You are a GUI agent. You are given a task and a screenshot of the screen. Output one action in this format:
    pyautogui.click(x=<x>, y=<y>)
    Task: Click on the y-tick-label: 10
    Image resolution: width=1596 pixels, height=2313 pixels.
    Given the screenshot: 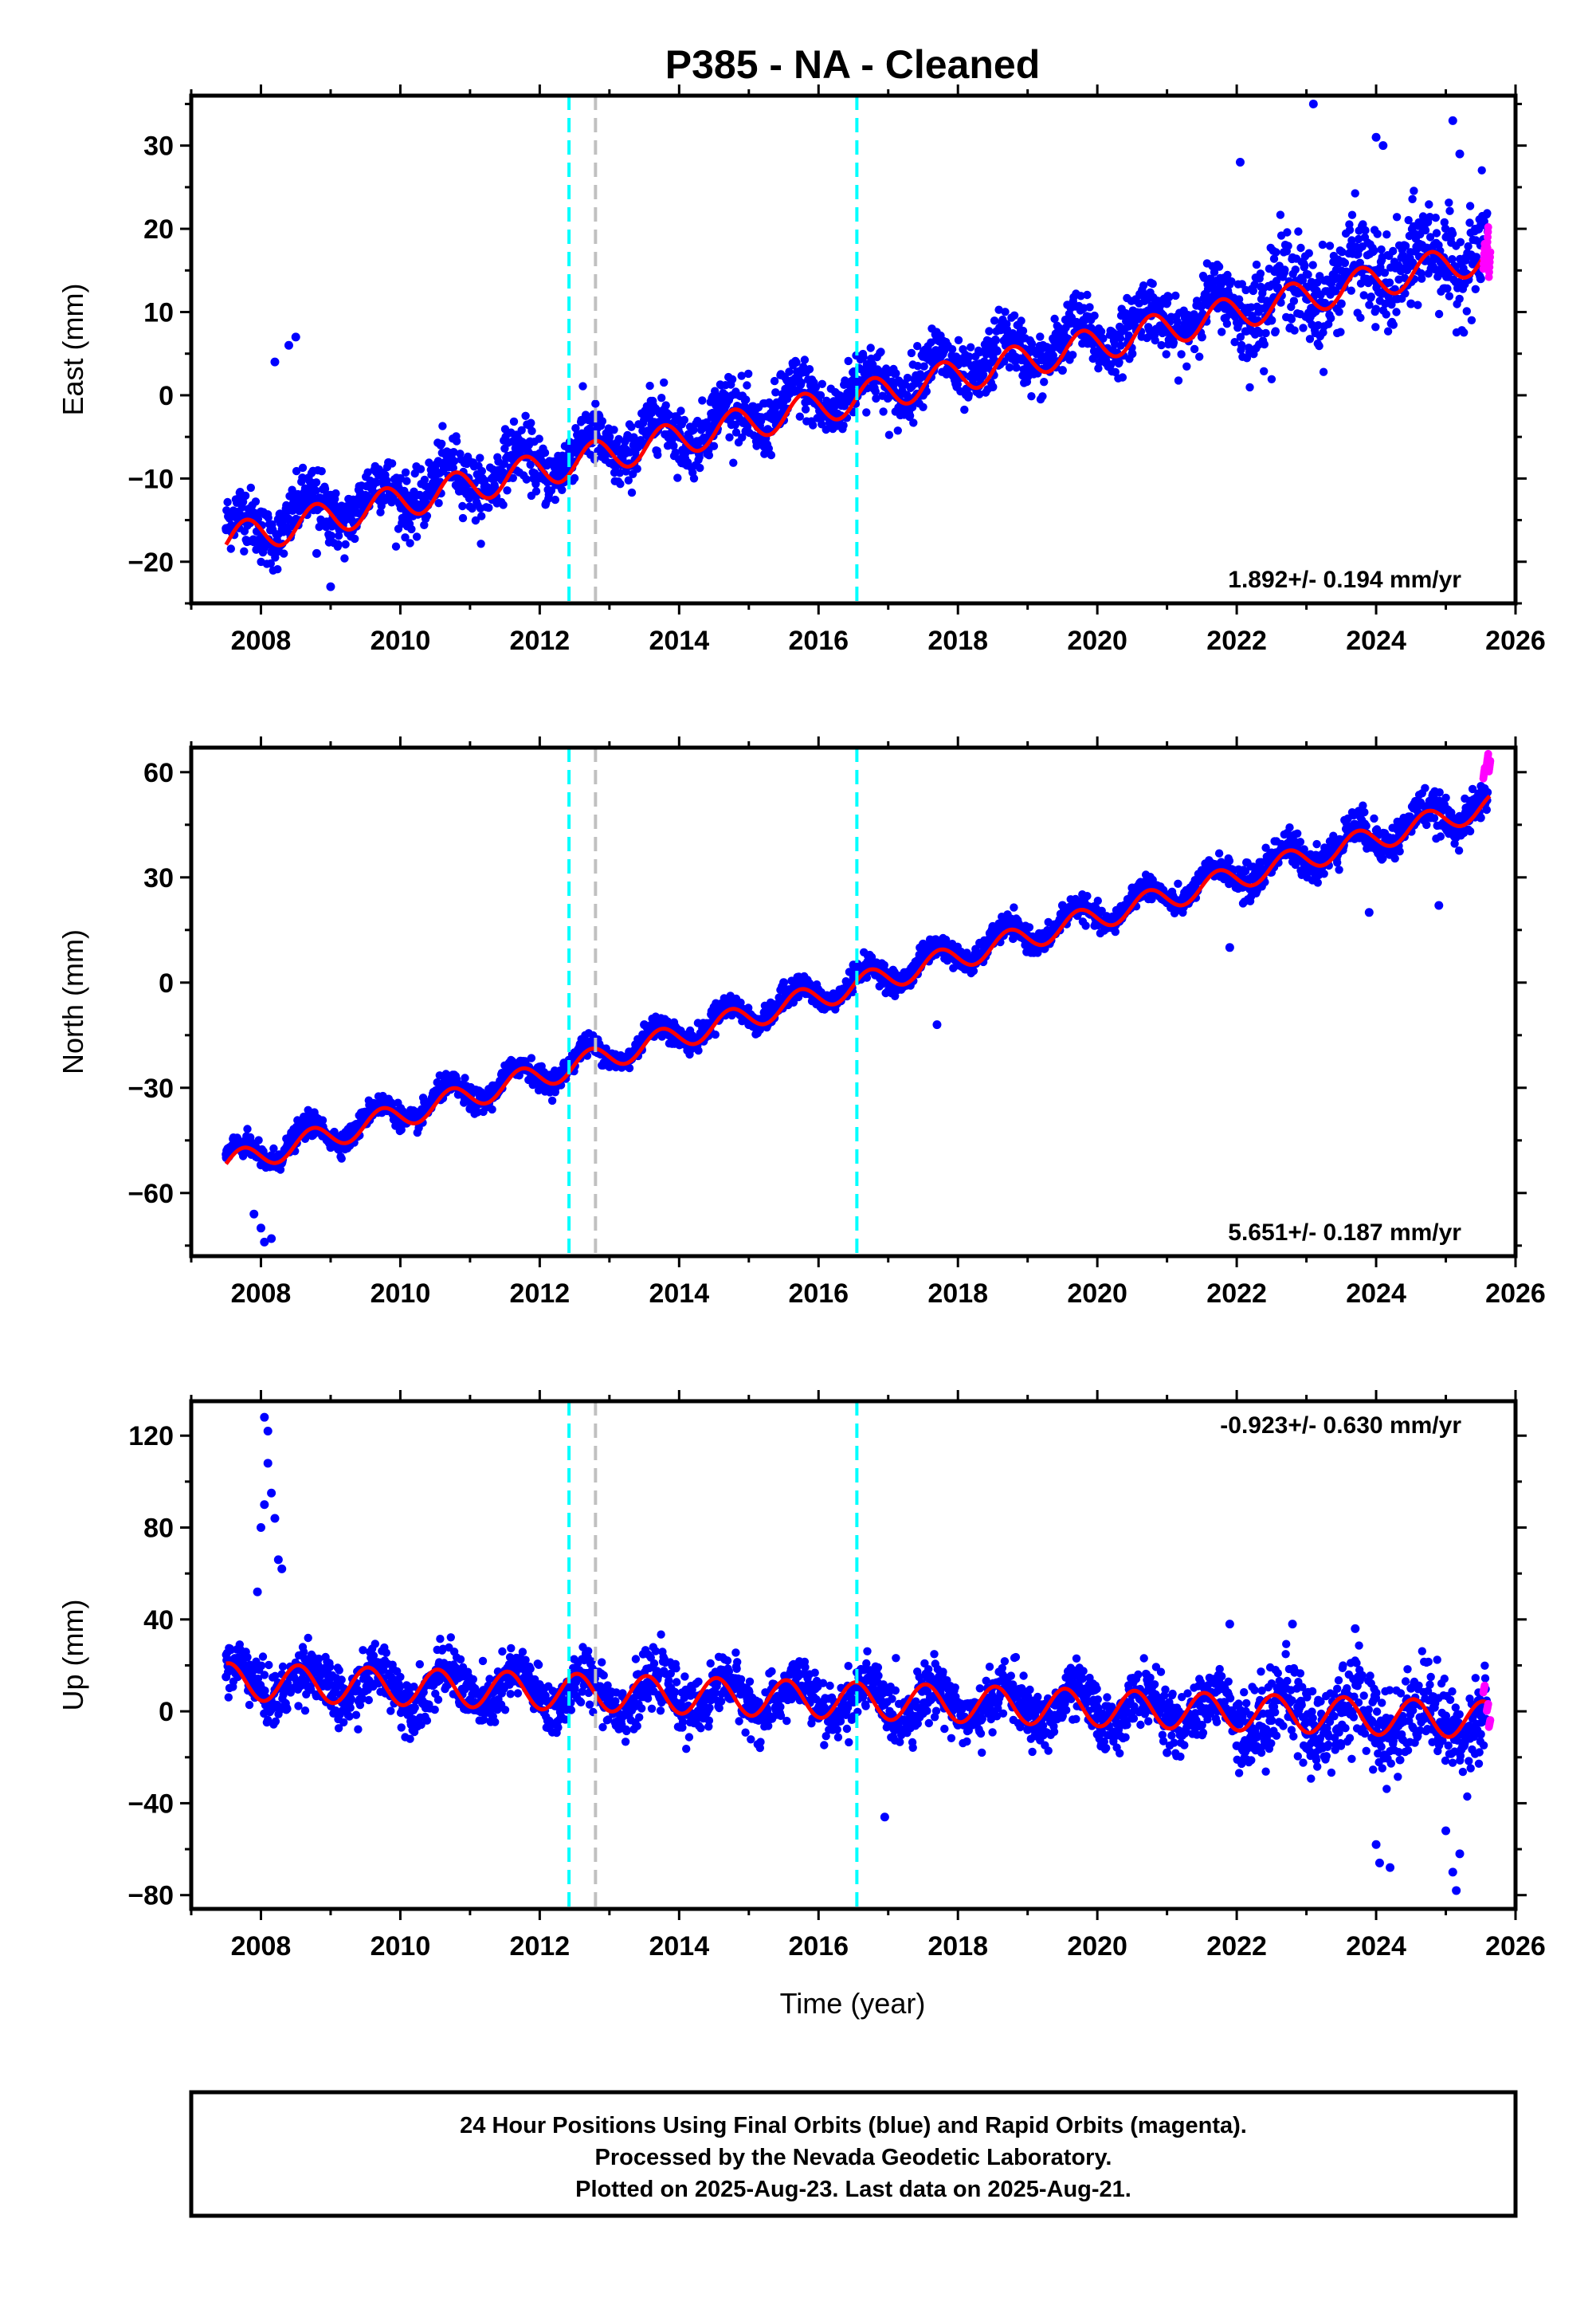 What is the action you would take?
    pyautogui.click(x=158, y=313)
    